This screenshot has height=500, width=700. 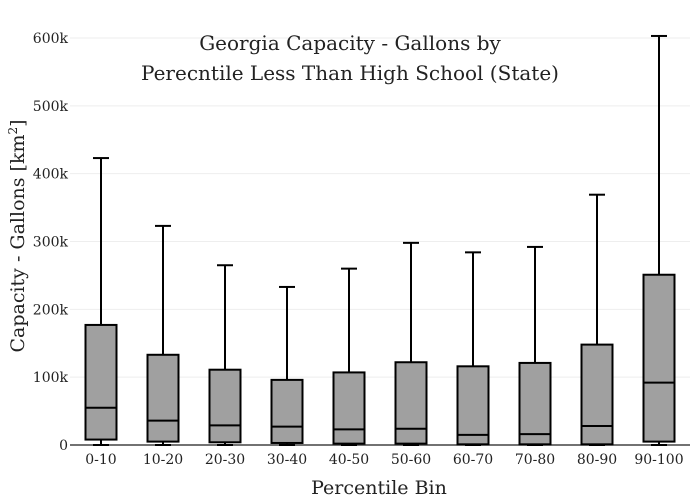 What do you see at coordinates (350, 73) in the screenshot?
I see `chart-title-line-2: Perecntile Less Than High School (State)` at bounding box center [350, 73].